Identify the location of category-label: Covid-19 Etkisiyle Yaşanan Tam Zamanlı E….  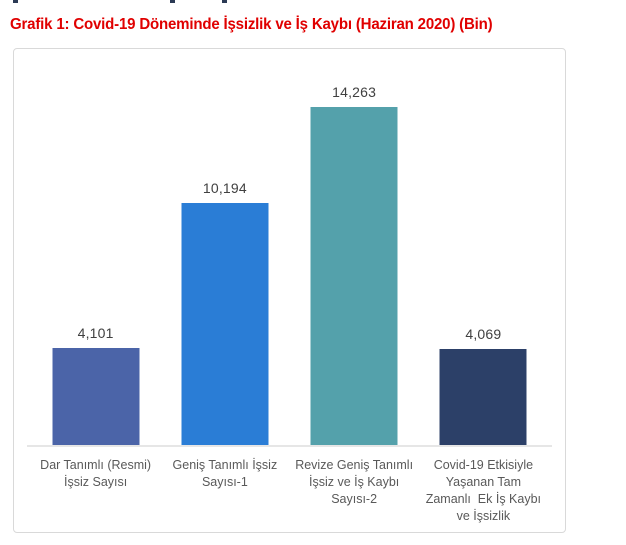
(483, 490).